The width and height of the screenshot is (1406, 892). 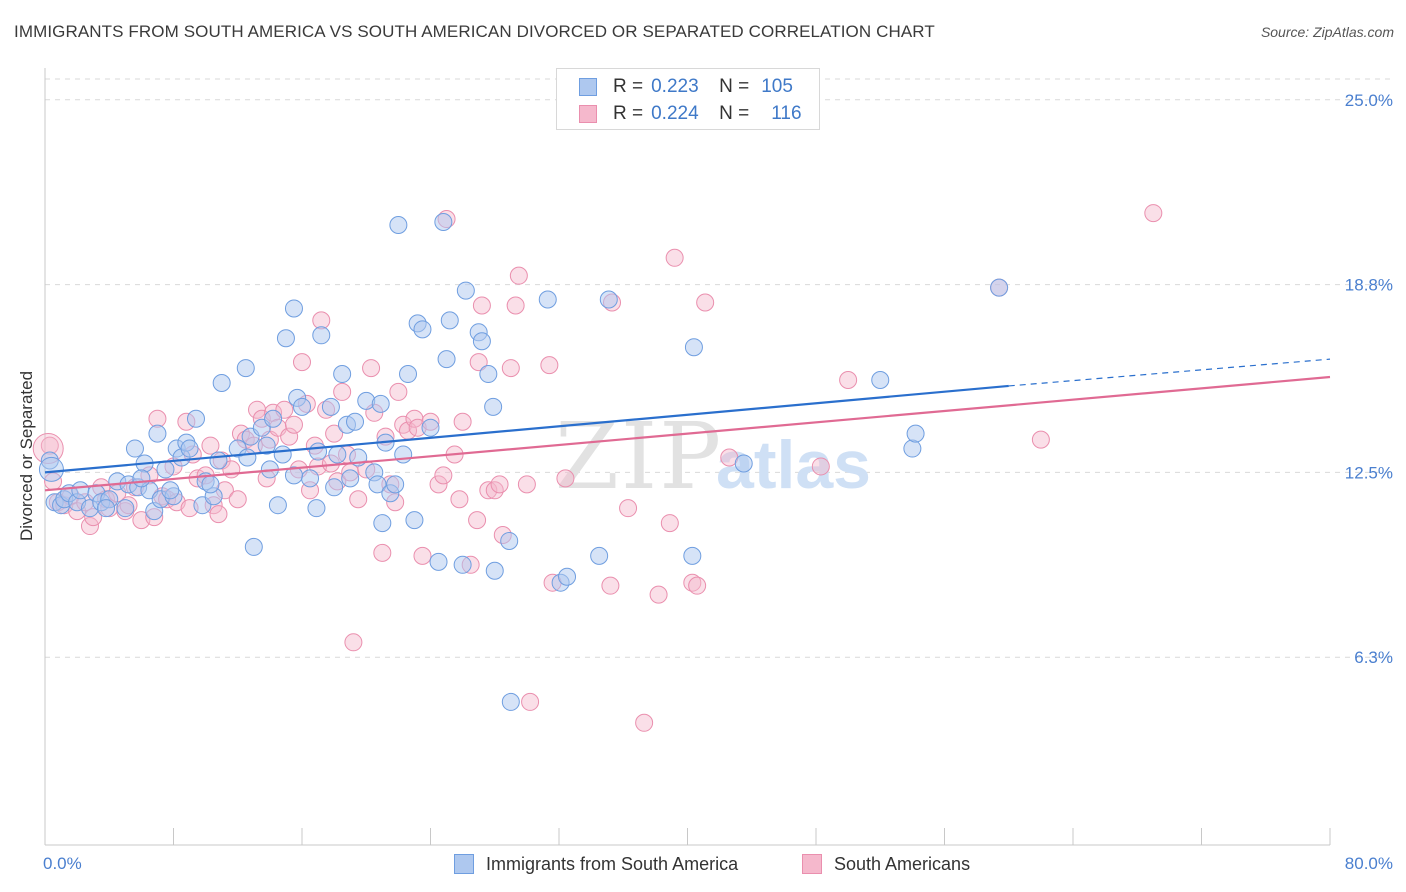 I want to click on legend-n-value: 116, so click(x=786, y=113).